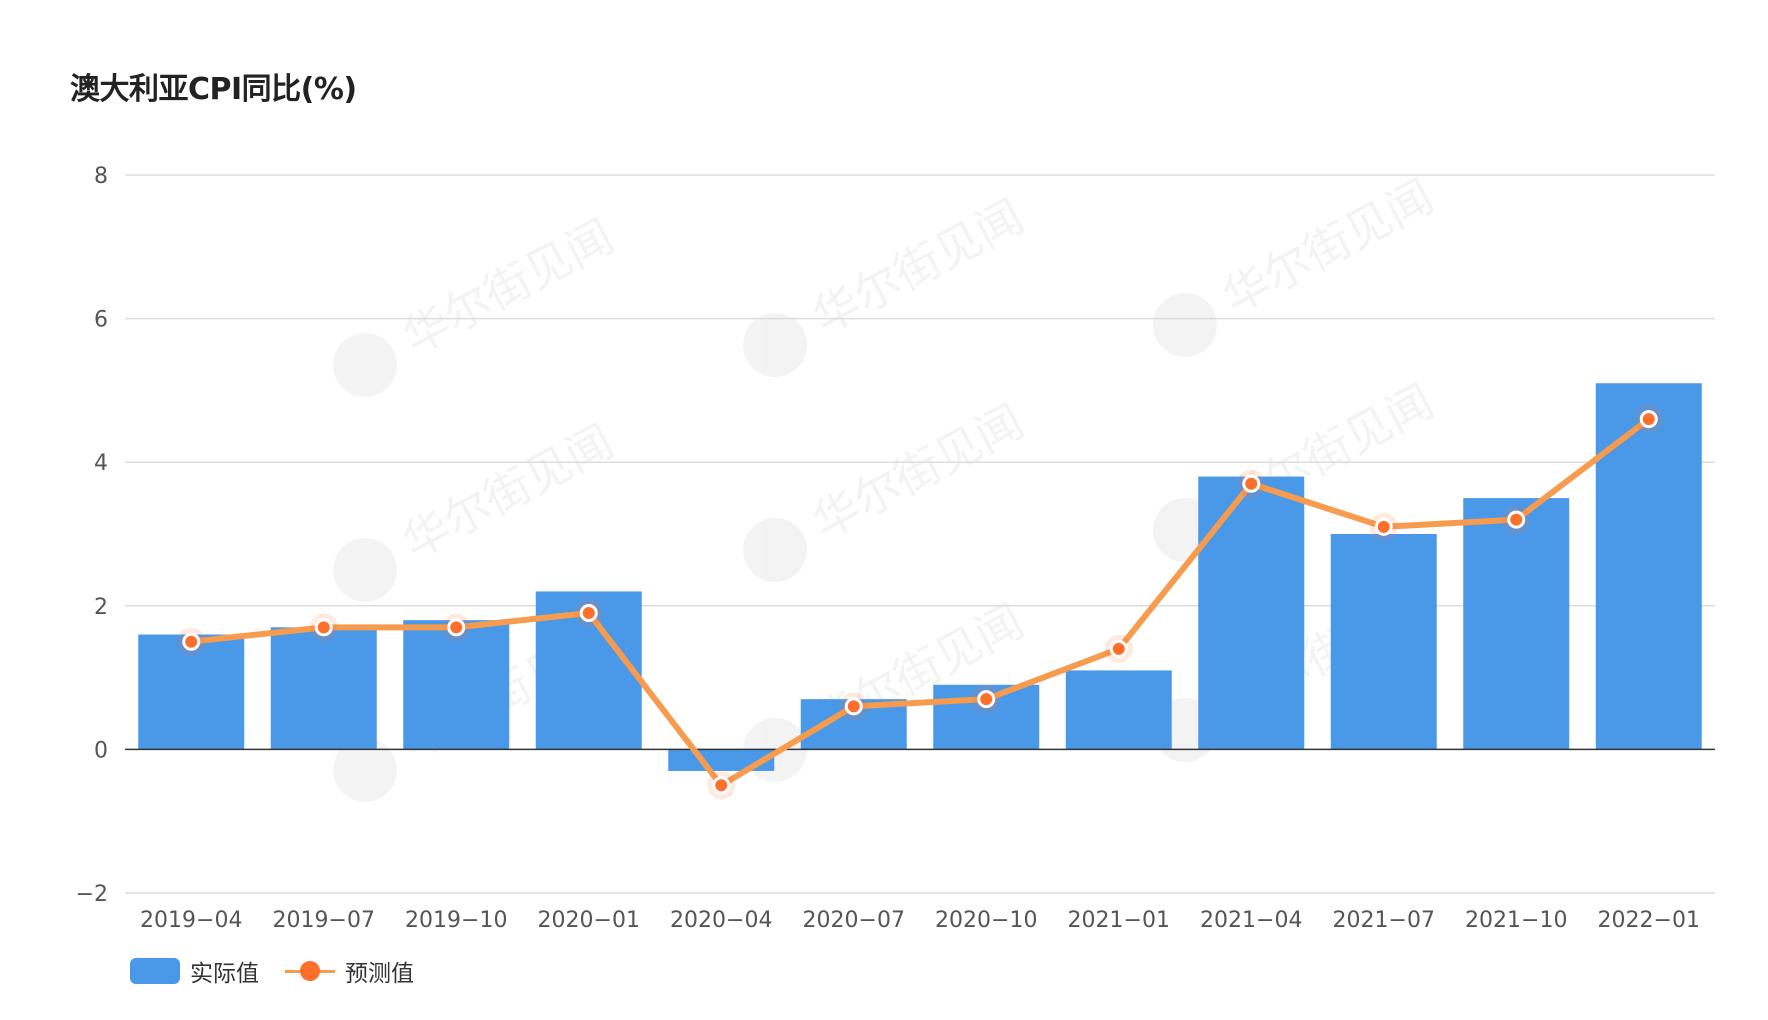 This screenshot has height=1020, width=1768. What do you see at coordinates (1516, 920) in the screenshot?
I see `x-tick-label: 2021−10` at bounding box center [1516, 920].